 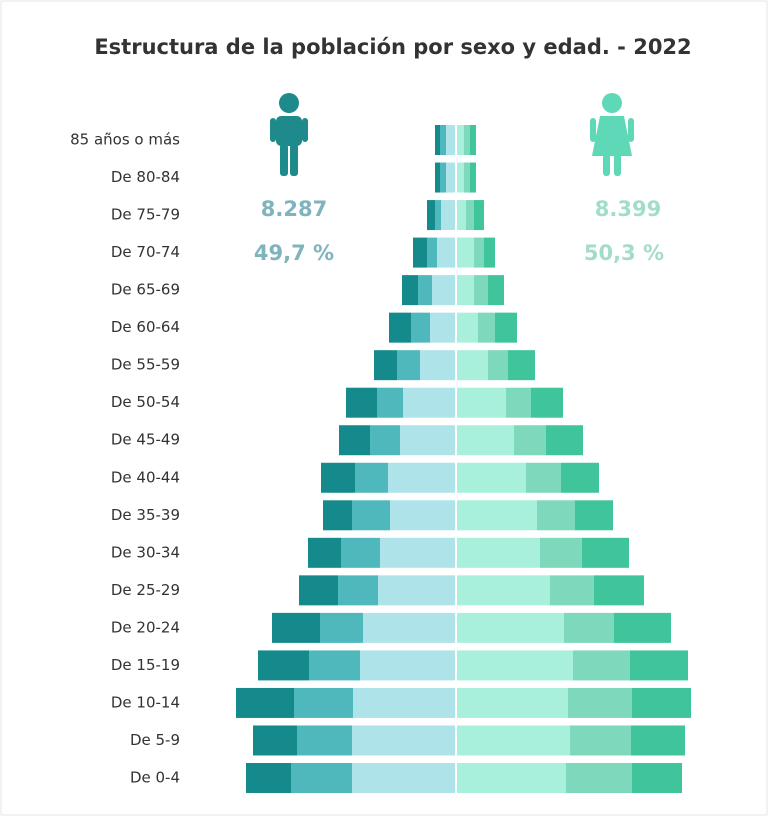 What do you see at coordinates (145, 402) in the screenshot?
I see `category-label: De 50-54` at bounding box center [145, 402].